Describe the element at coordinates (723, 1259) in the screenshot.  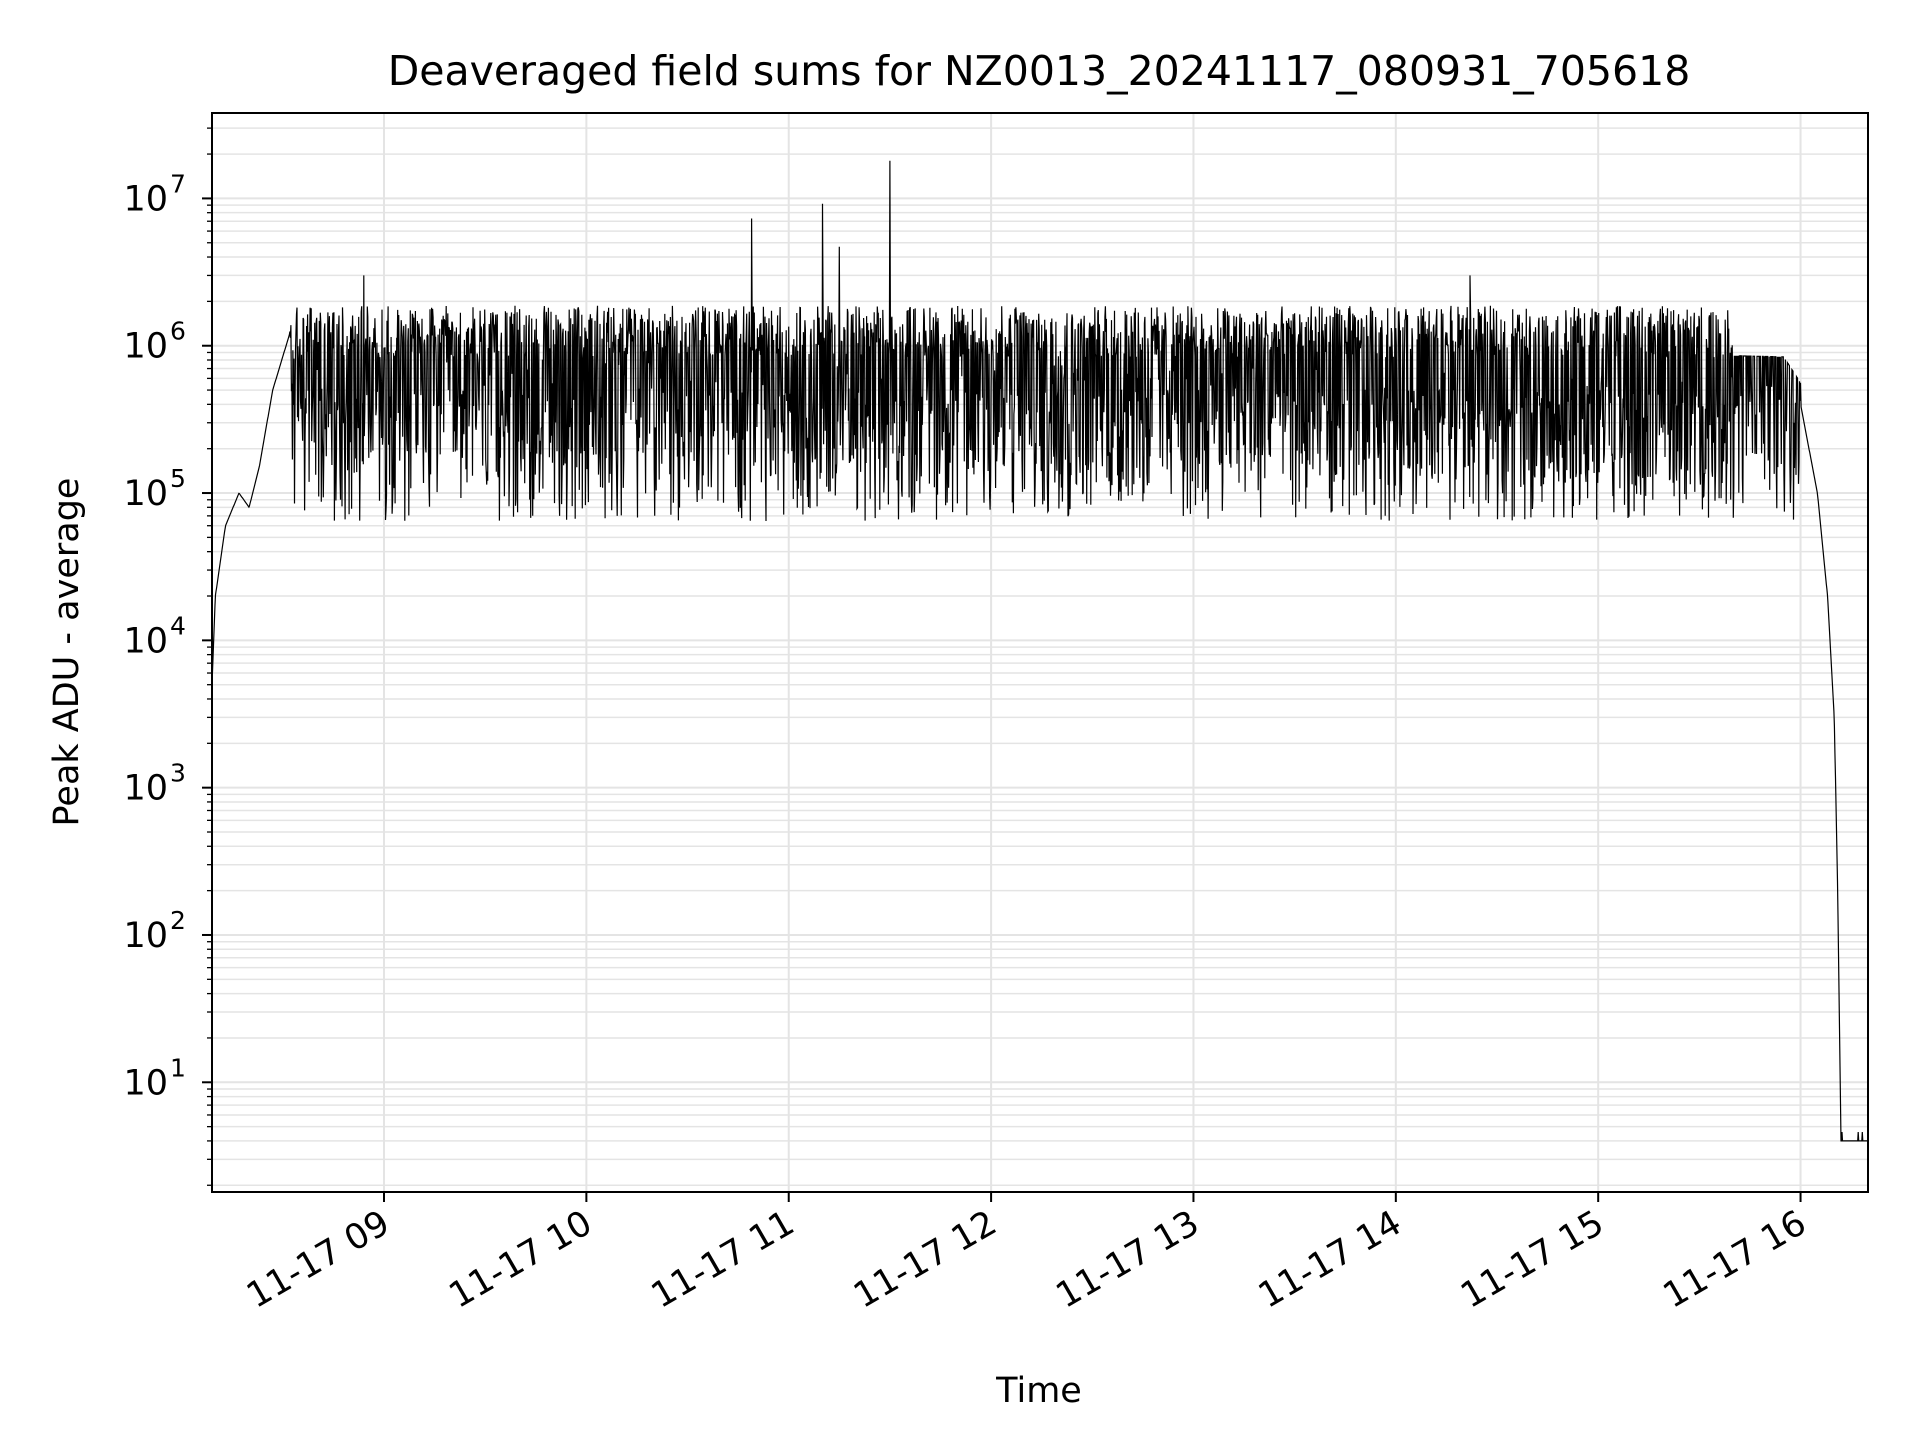
I see `x-tick-label: 11-17 11` at that location.